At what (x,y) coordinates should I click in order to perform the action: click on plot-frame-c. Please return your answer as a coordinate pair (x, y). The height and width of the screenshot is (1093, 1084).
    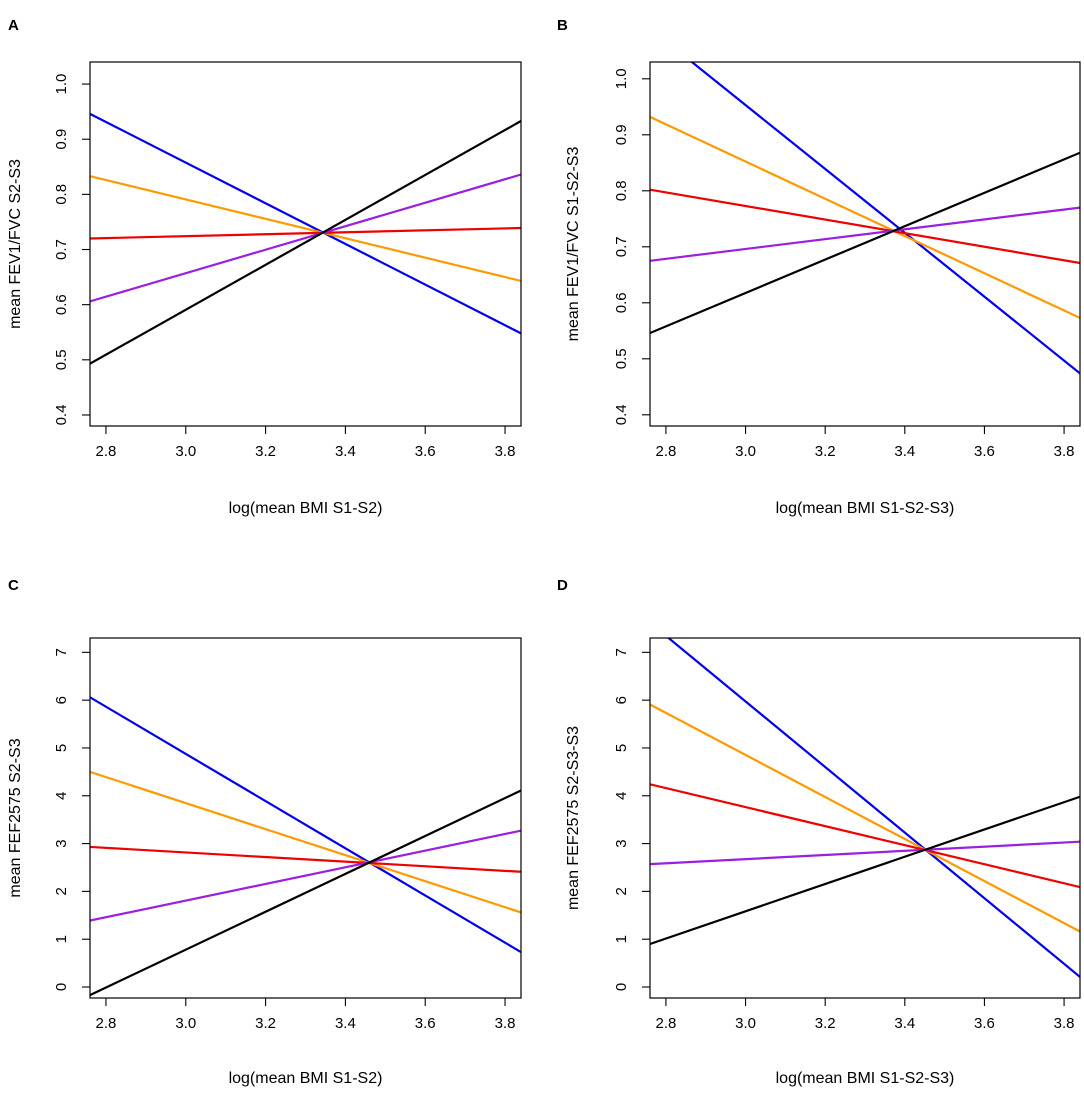
    Looking at the image, I should click on (305, 818).